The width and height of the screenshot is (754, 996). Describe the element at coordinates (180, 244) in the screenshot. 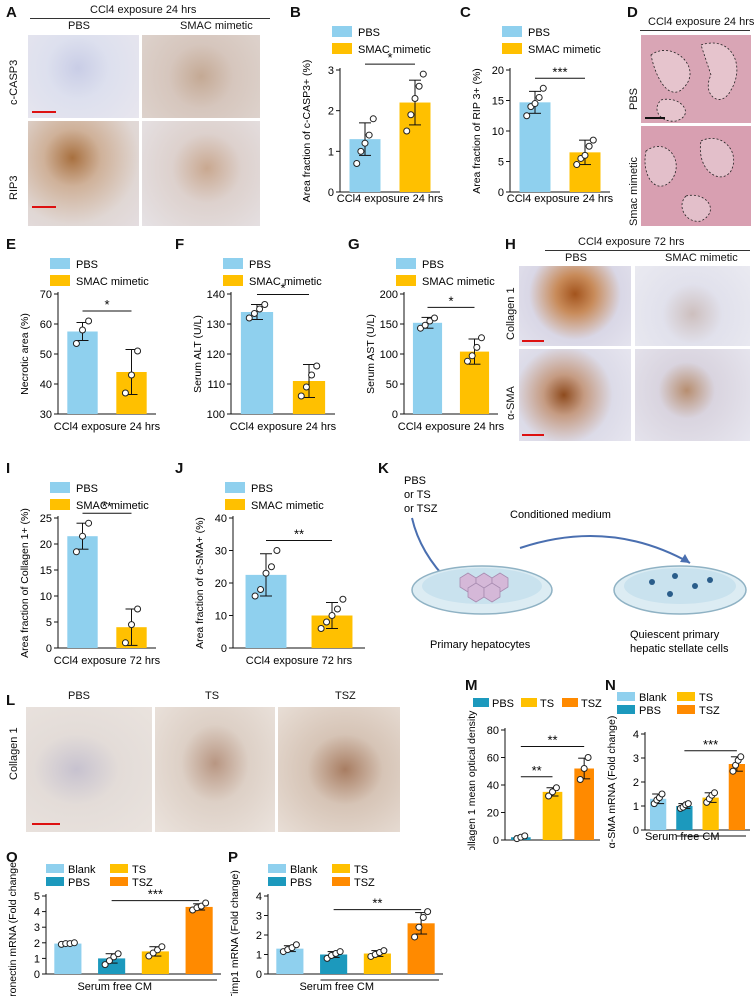

I see `panel-letter-f: F` at that location.